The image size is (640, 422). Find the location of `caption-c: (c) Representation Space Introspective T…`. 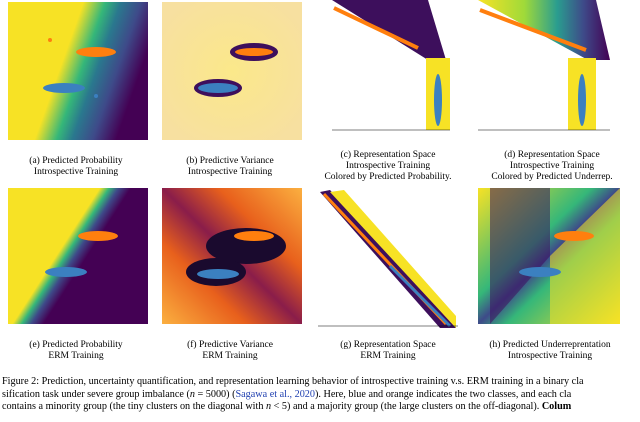

caption-c: (c) Representation Space Introspective T… is located at coordinates (388, 166).